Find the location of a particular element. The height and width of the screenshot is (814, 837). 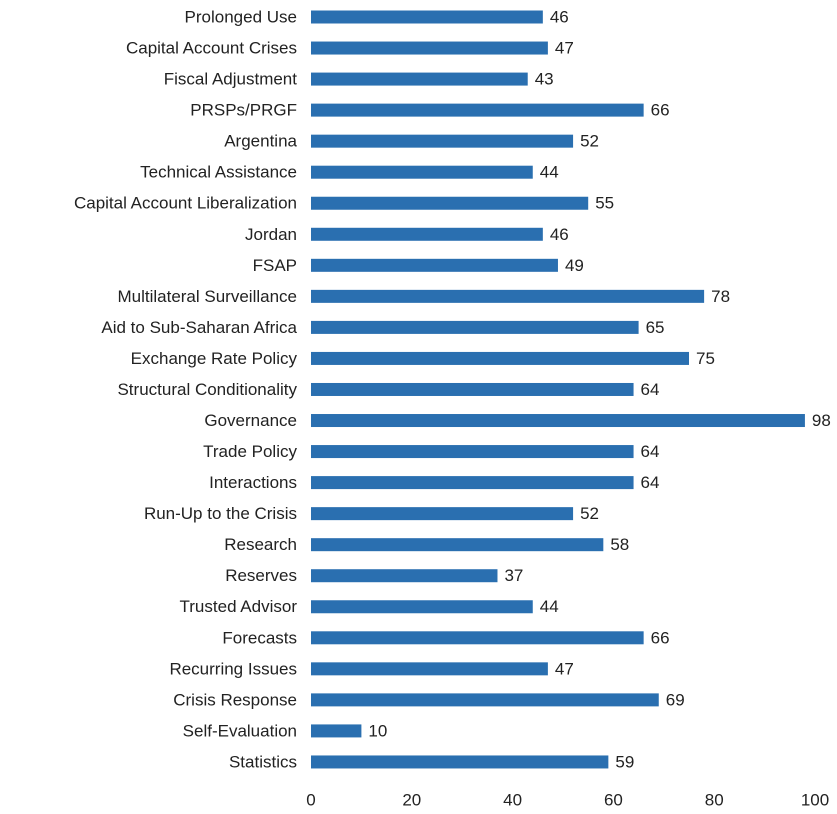

y-tick-label: Fiscal Adjustment is located at coordinates (230, 79).